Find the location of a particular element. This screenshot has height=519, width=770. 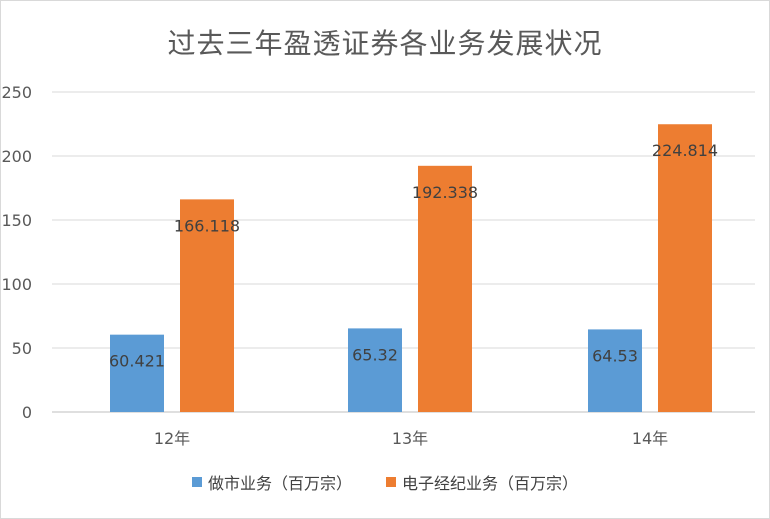

legend-item-brokerage: 电子经纪业务（百万宗） is located at coordinates (482, 482).